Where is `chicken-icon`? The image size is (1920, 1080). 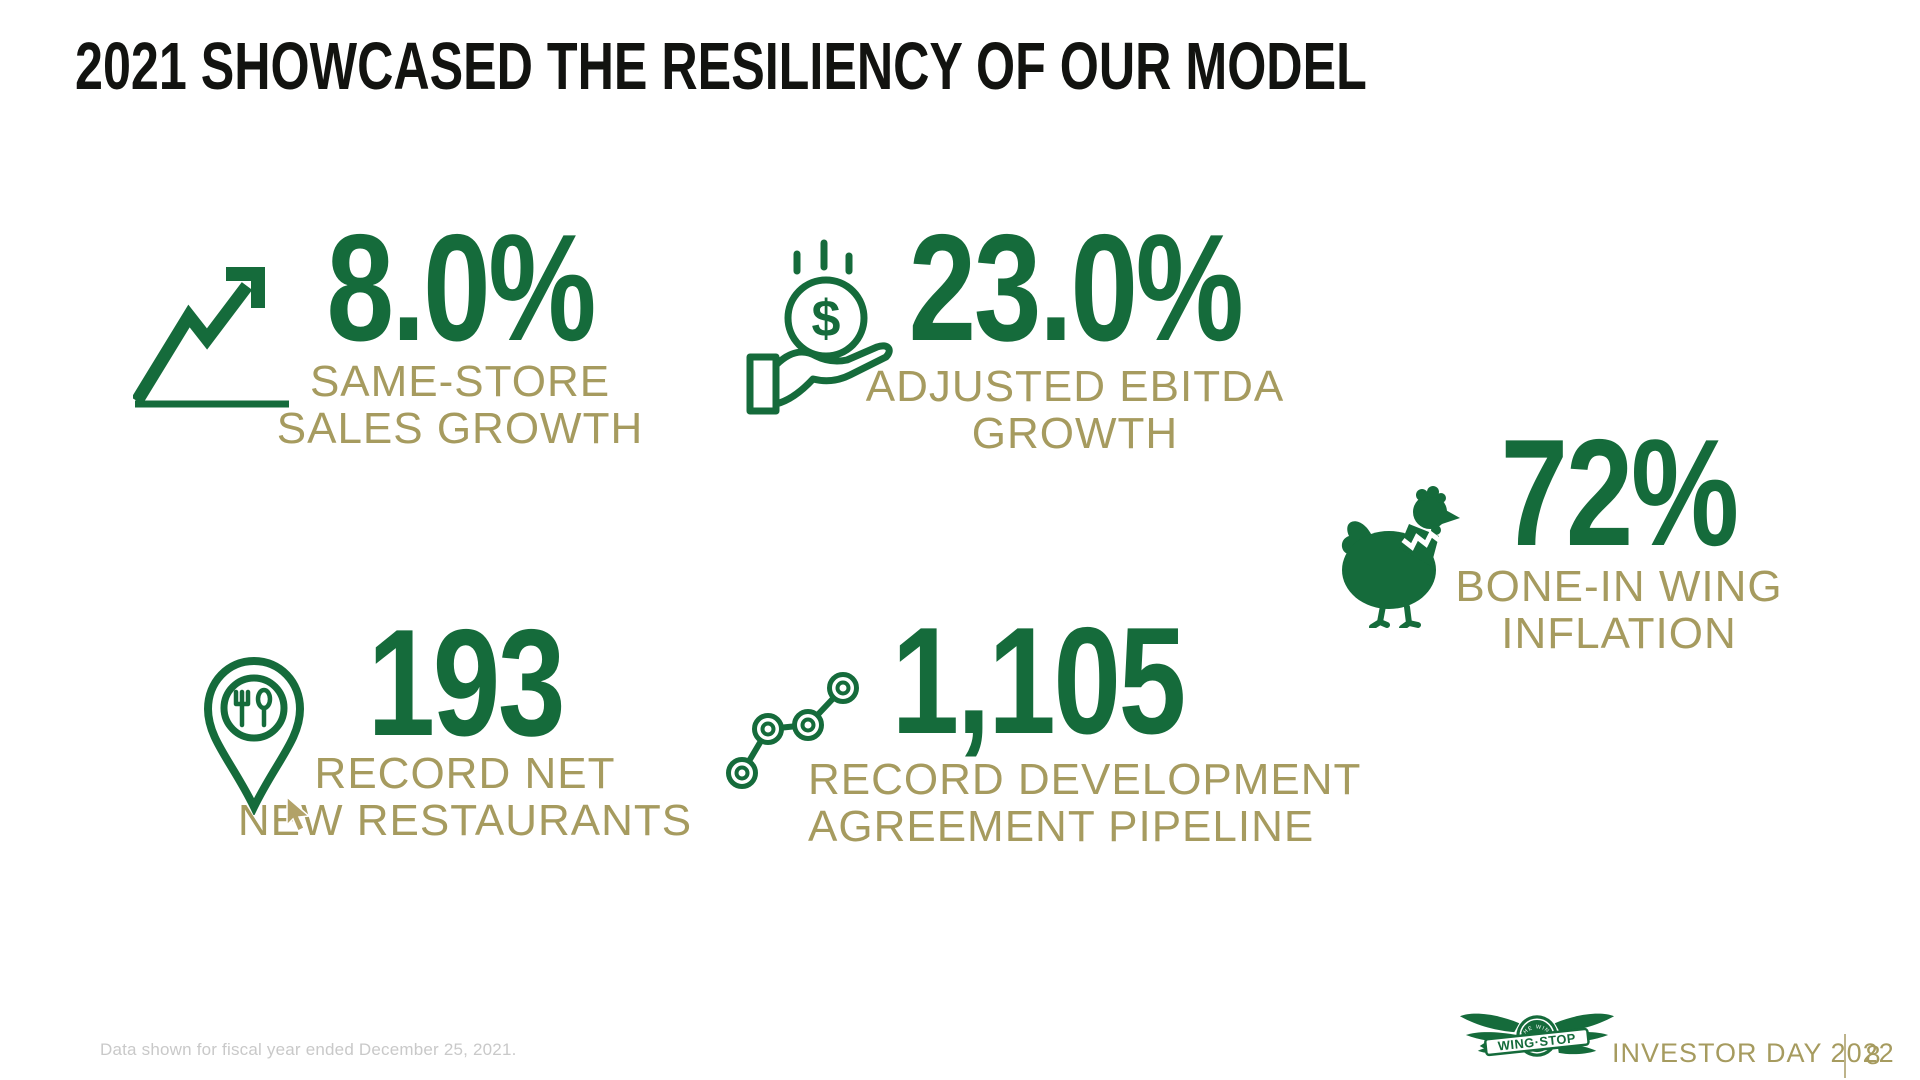 chicken-icon is located at coordinates (1400, 557).